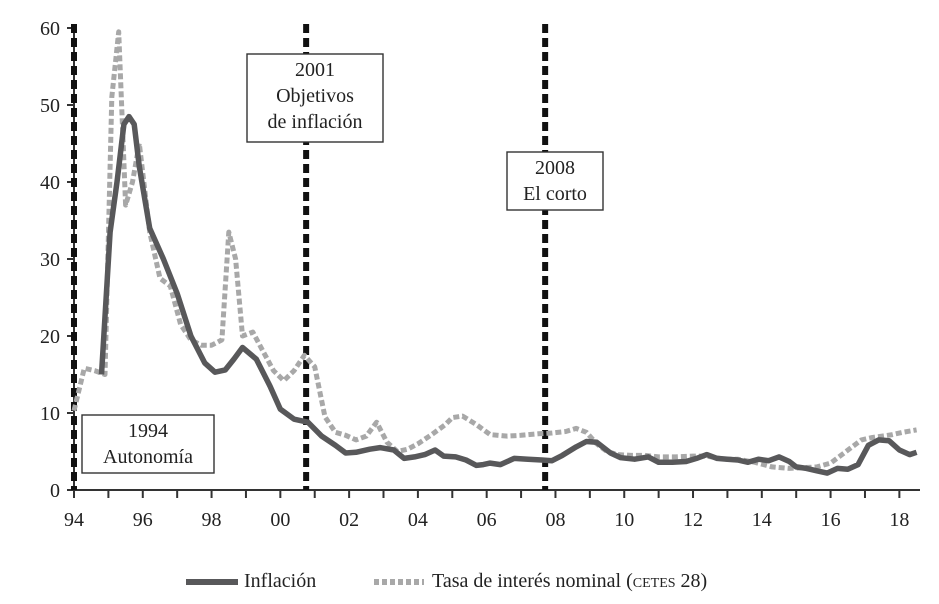 This screenshot has height=604, width=939. What do you see at coordinates (50, 183) in the screenshot?
I see `y-tick-label: 40` at bounding box center [50, 183].